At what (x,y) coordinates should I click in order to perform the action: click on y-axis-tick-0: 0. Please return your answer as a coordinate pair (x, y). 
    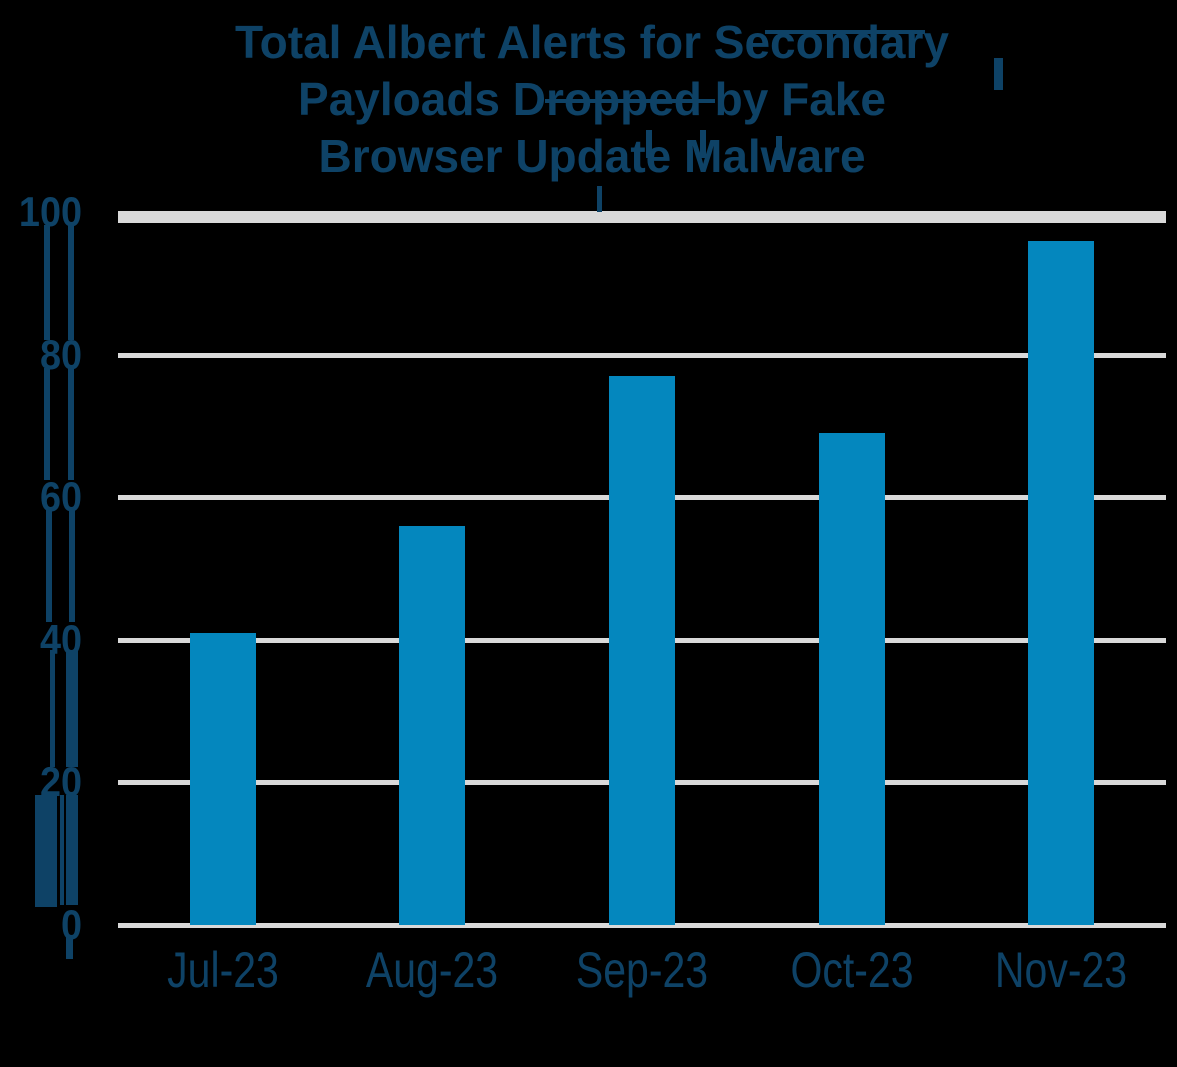
    Looking at the image, I should click on (71, 924).